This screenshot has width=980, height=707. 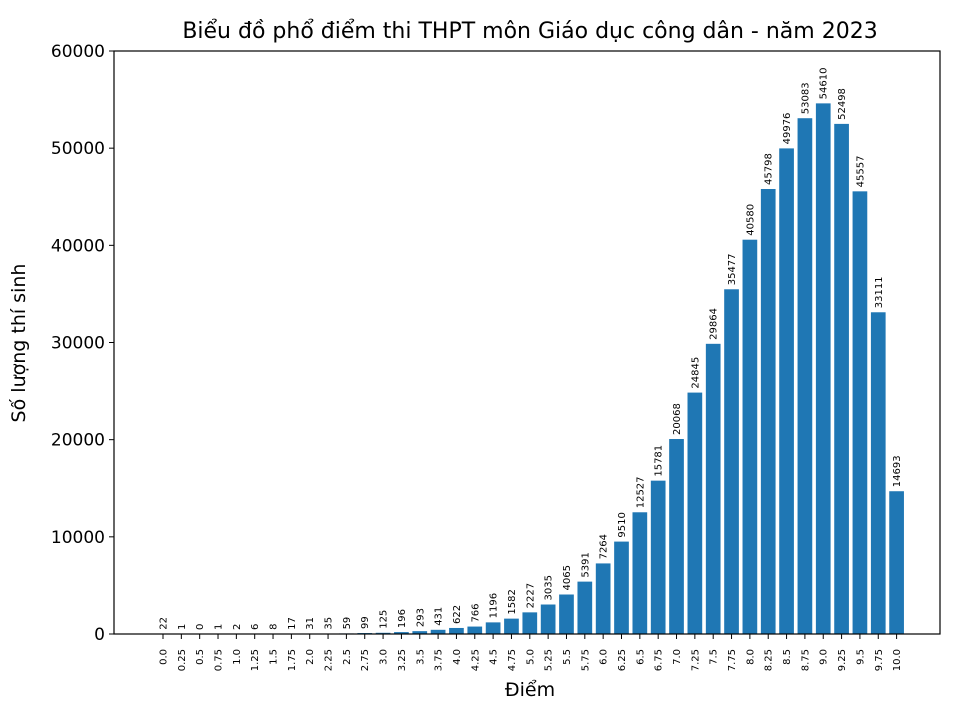 What do you see at coordinates (384, 619) in the screenshot?
I see `data-label: 125` at bounding box center [384, 619].